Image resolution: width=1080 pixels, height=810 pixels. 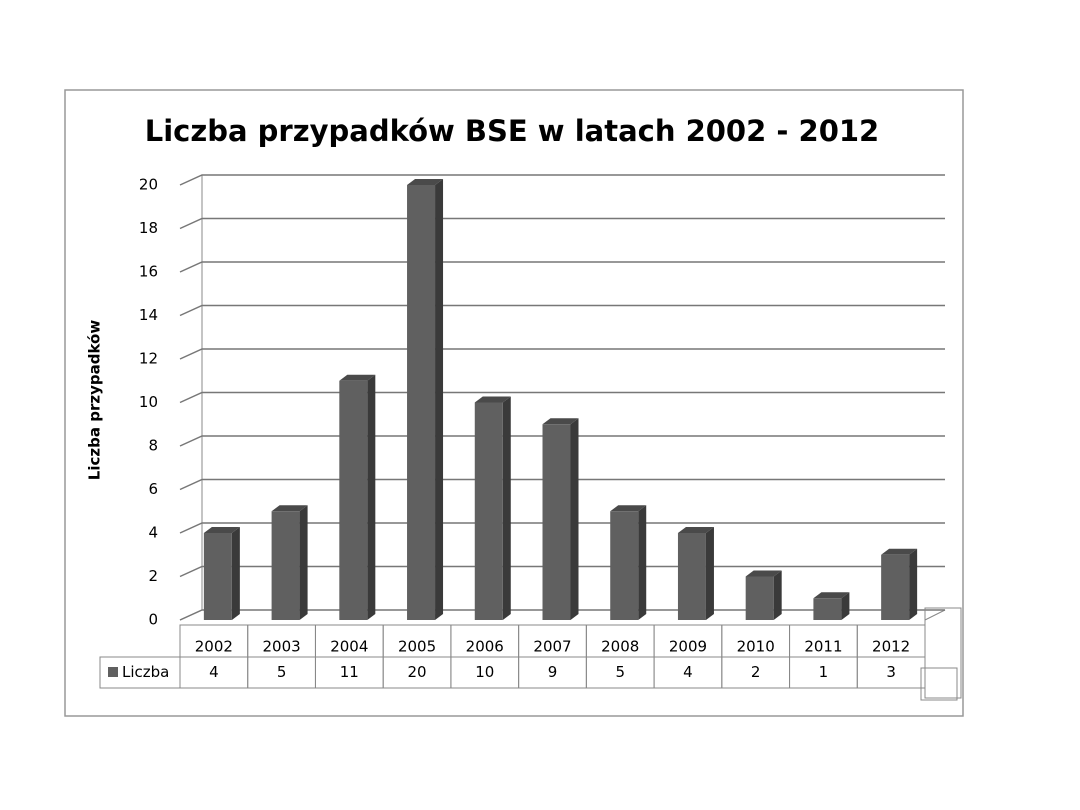 I want to click on x-tick-label: 2004, so click(x=349, y=647).